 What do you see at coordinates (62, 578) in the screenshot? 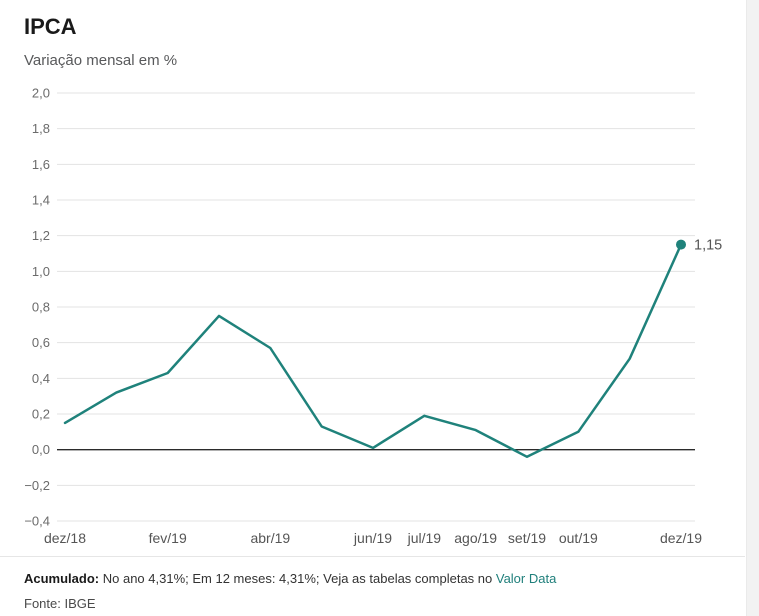
I see `accumulated-label: Acumulado:` at bounding box center [62, 578].